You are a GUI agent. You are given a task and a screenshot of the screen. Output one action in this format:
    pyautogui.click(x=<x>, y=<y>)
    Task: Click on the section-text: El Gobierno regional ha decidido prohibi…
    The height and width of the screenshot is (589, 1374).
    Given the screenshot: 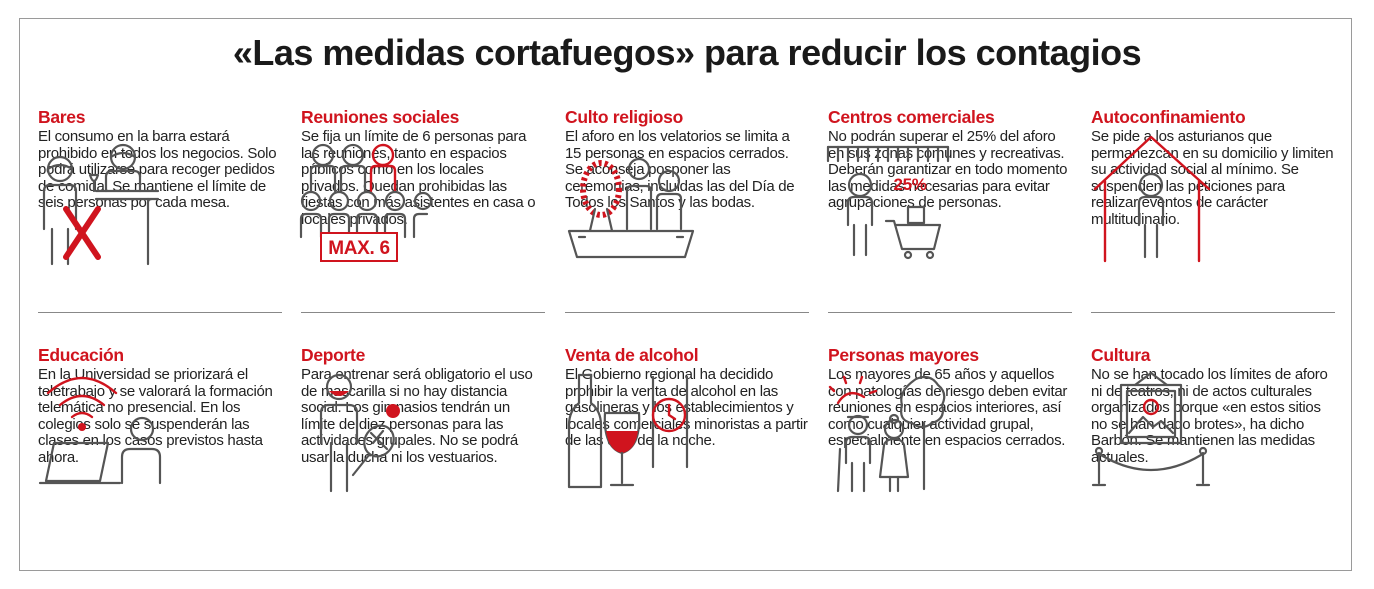 What is the action you would take?
    pyautogui.click(x=687, y=427)
    